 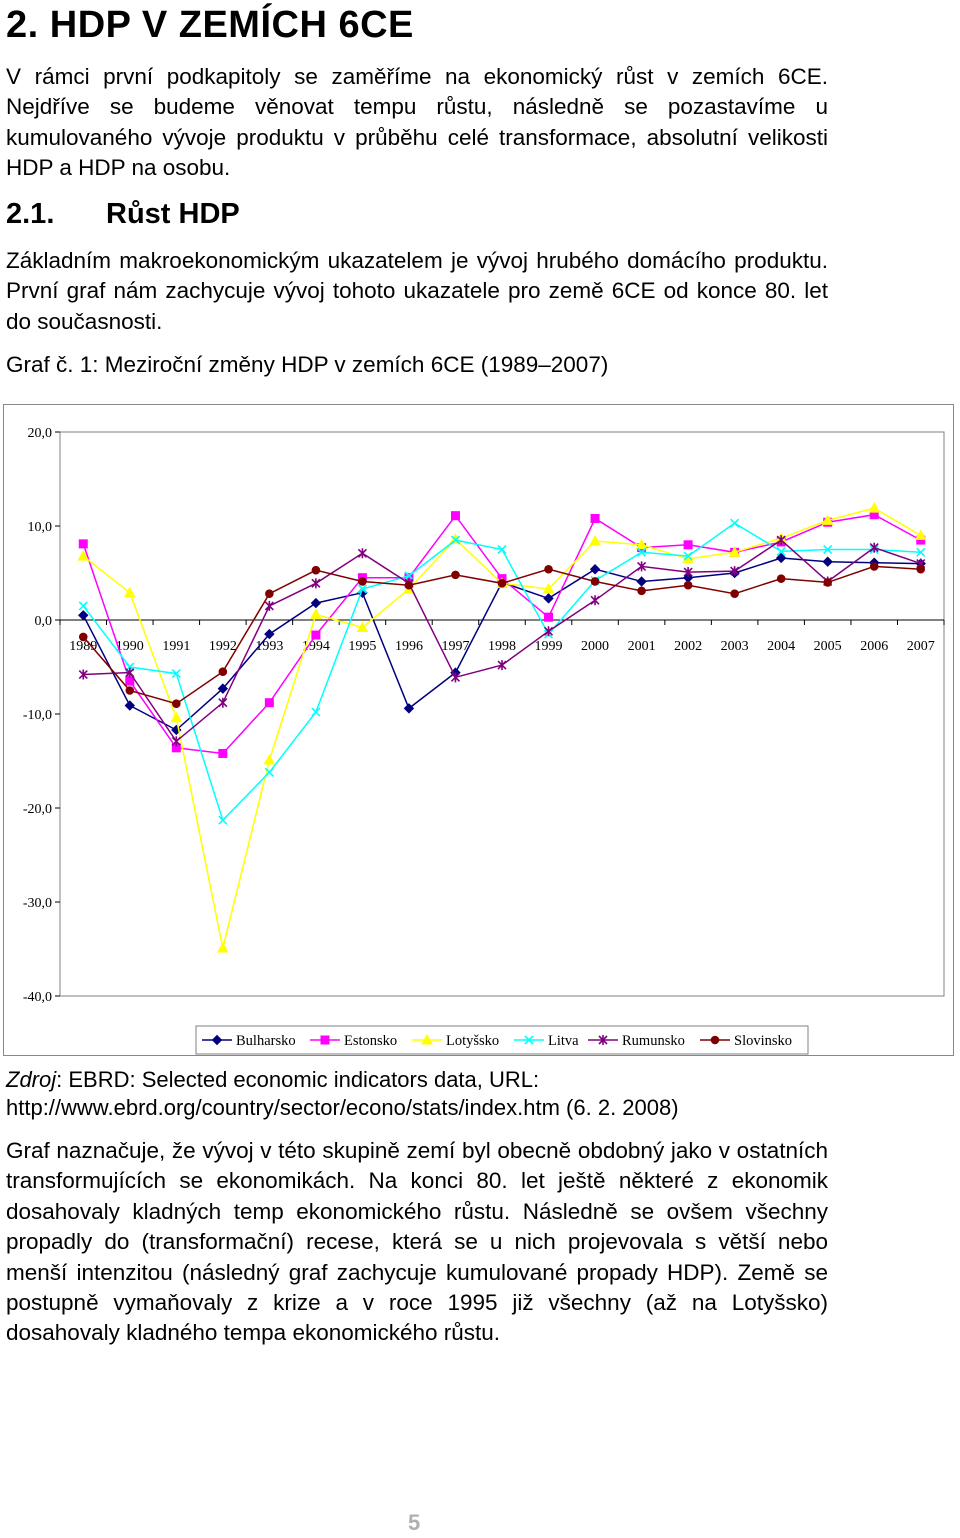 What do you see at coordinates (40, 527) in the screenshot?
I see `y-tick-label: 10,0` at bounding box center [40, 527].